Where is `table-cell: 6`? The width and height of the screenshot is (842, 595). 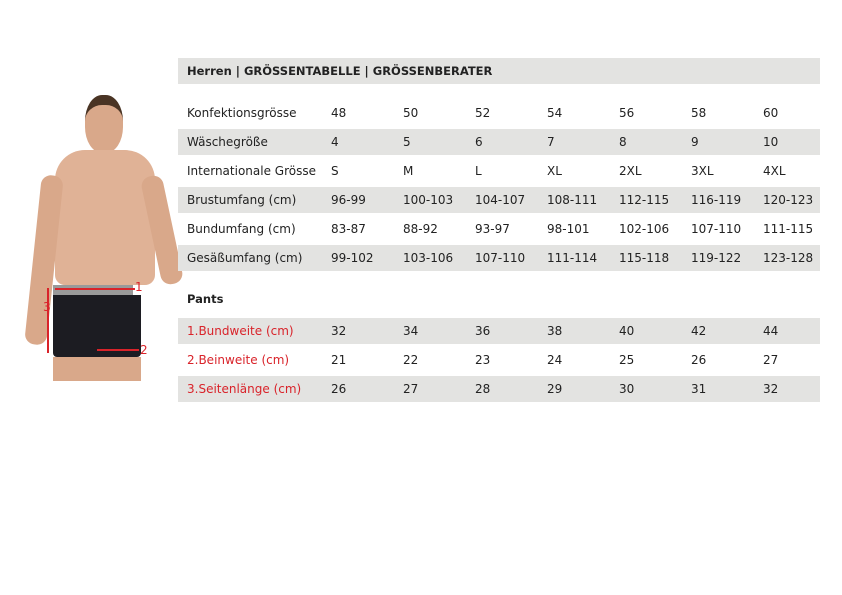
table-cell: 6 is located at coordinates (479, 142).